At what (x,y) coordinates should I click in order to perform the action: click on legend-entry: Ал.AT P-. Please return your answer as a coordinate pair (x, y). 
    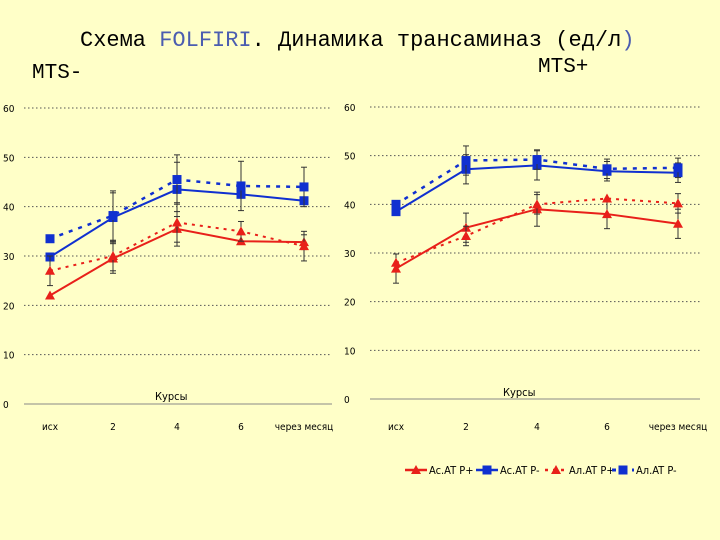
    Looking at the image, I should click on (656, 470).